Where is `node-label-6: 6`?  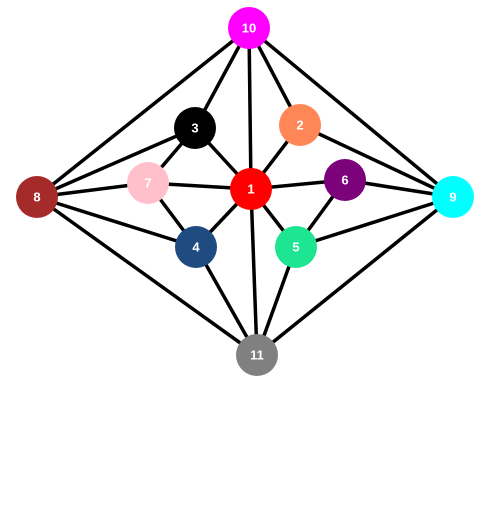
node-label-6: 6 is located at coordinates (344, 180).